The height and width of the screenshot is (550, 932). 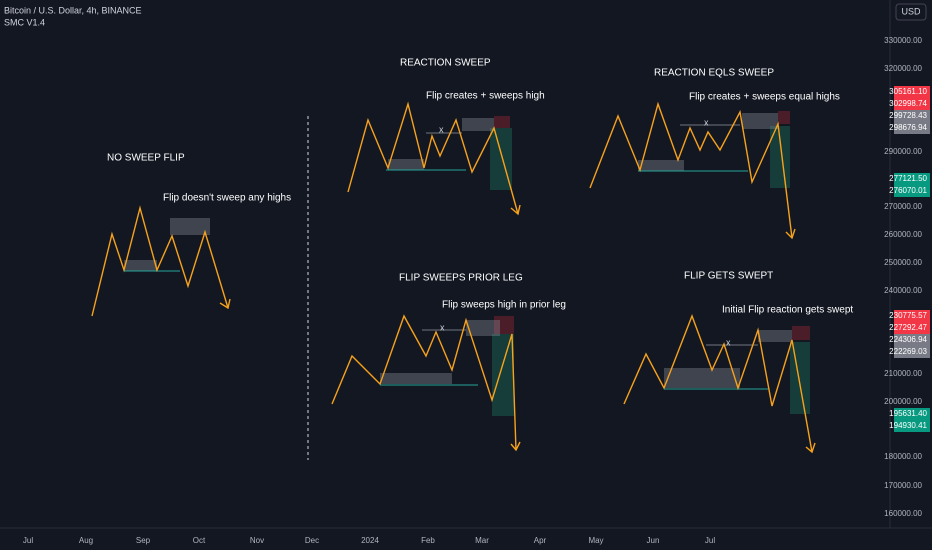 What do you see at coordinates (908, 339) in the screenshot?
I see `price-tag-label: 224306.94` at bounding box center [908, 339].